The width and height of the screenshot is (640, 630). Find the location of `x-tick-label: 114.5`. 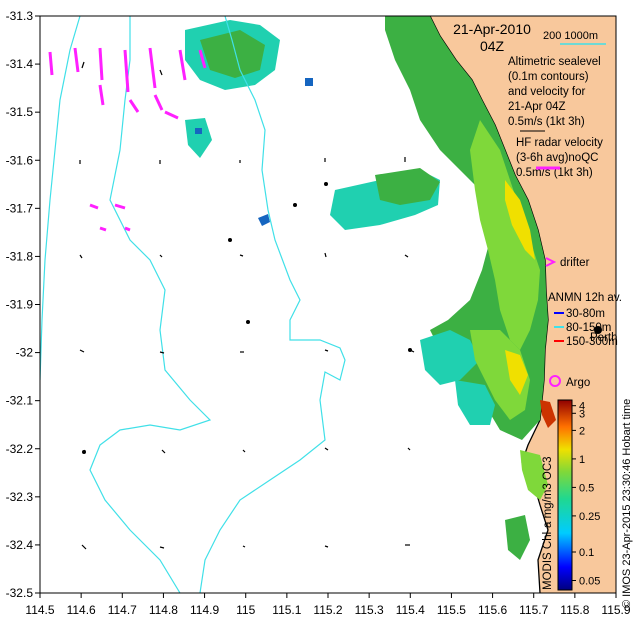

x-tick-label: 114.5 is located at coordinates (39, 610).